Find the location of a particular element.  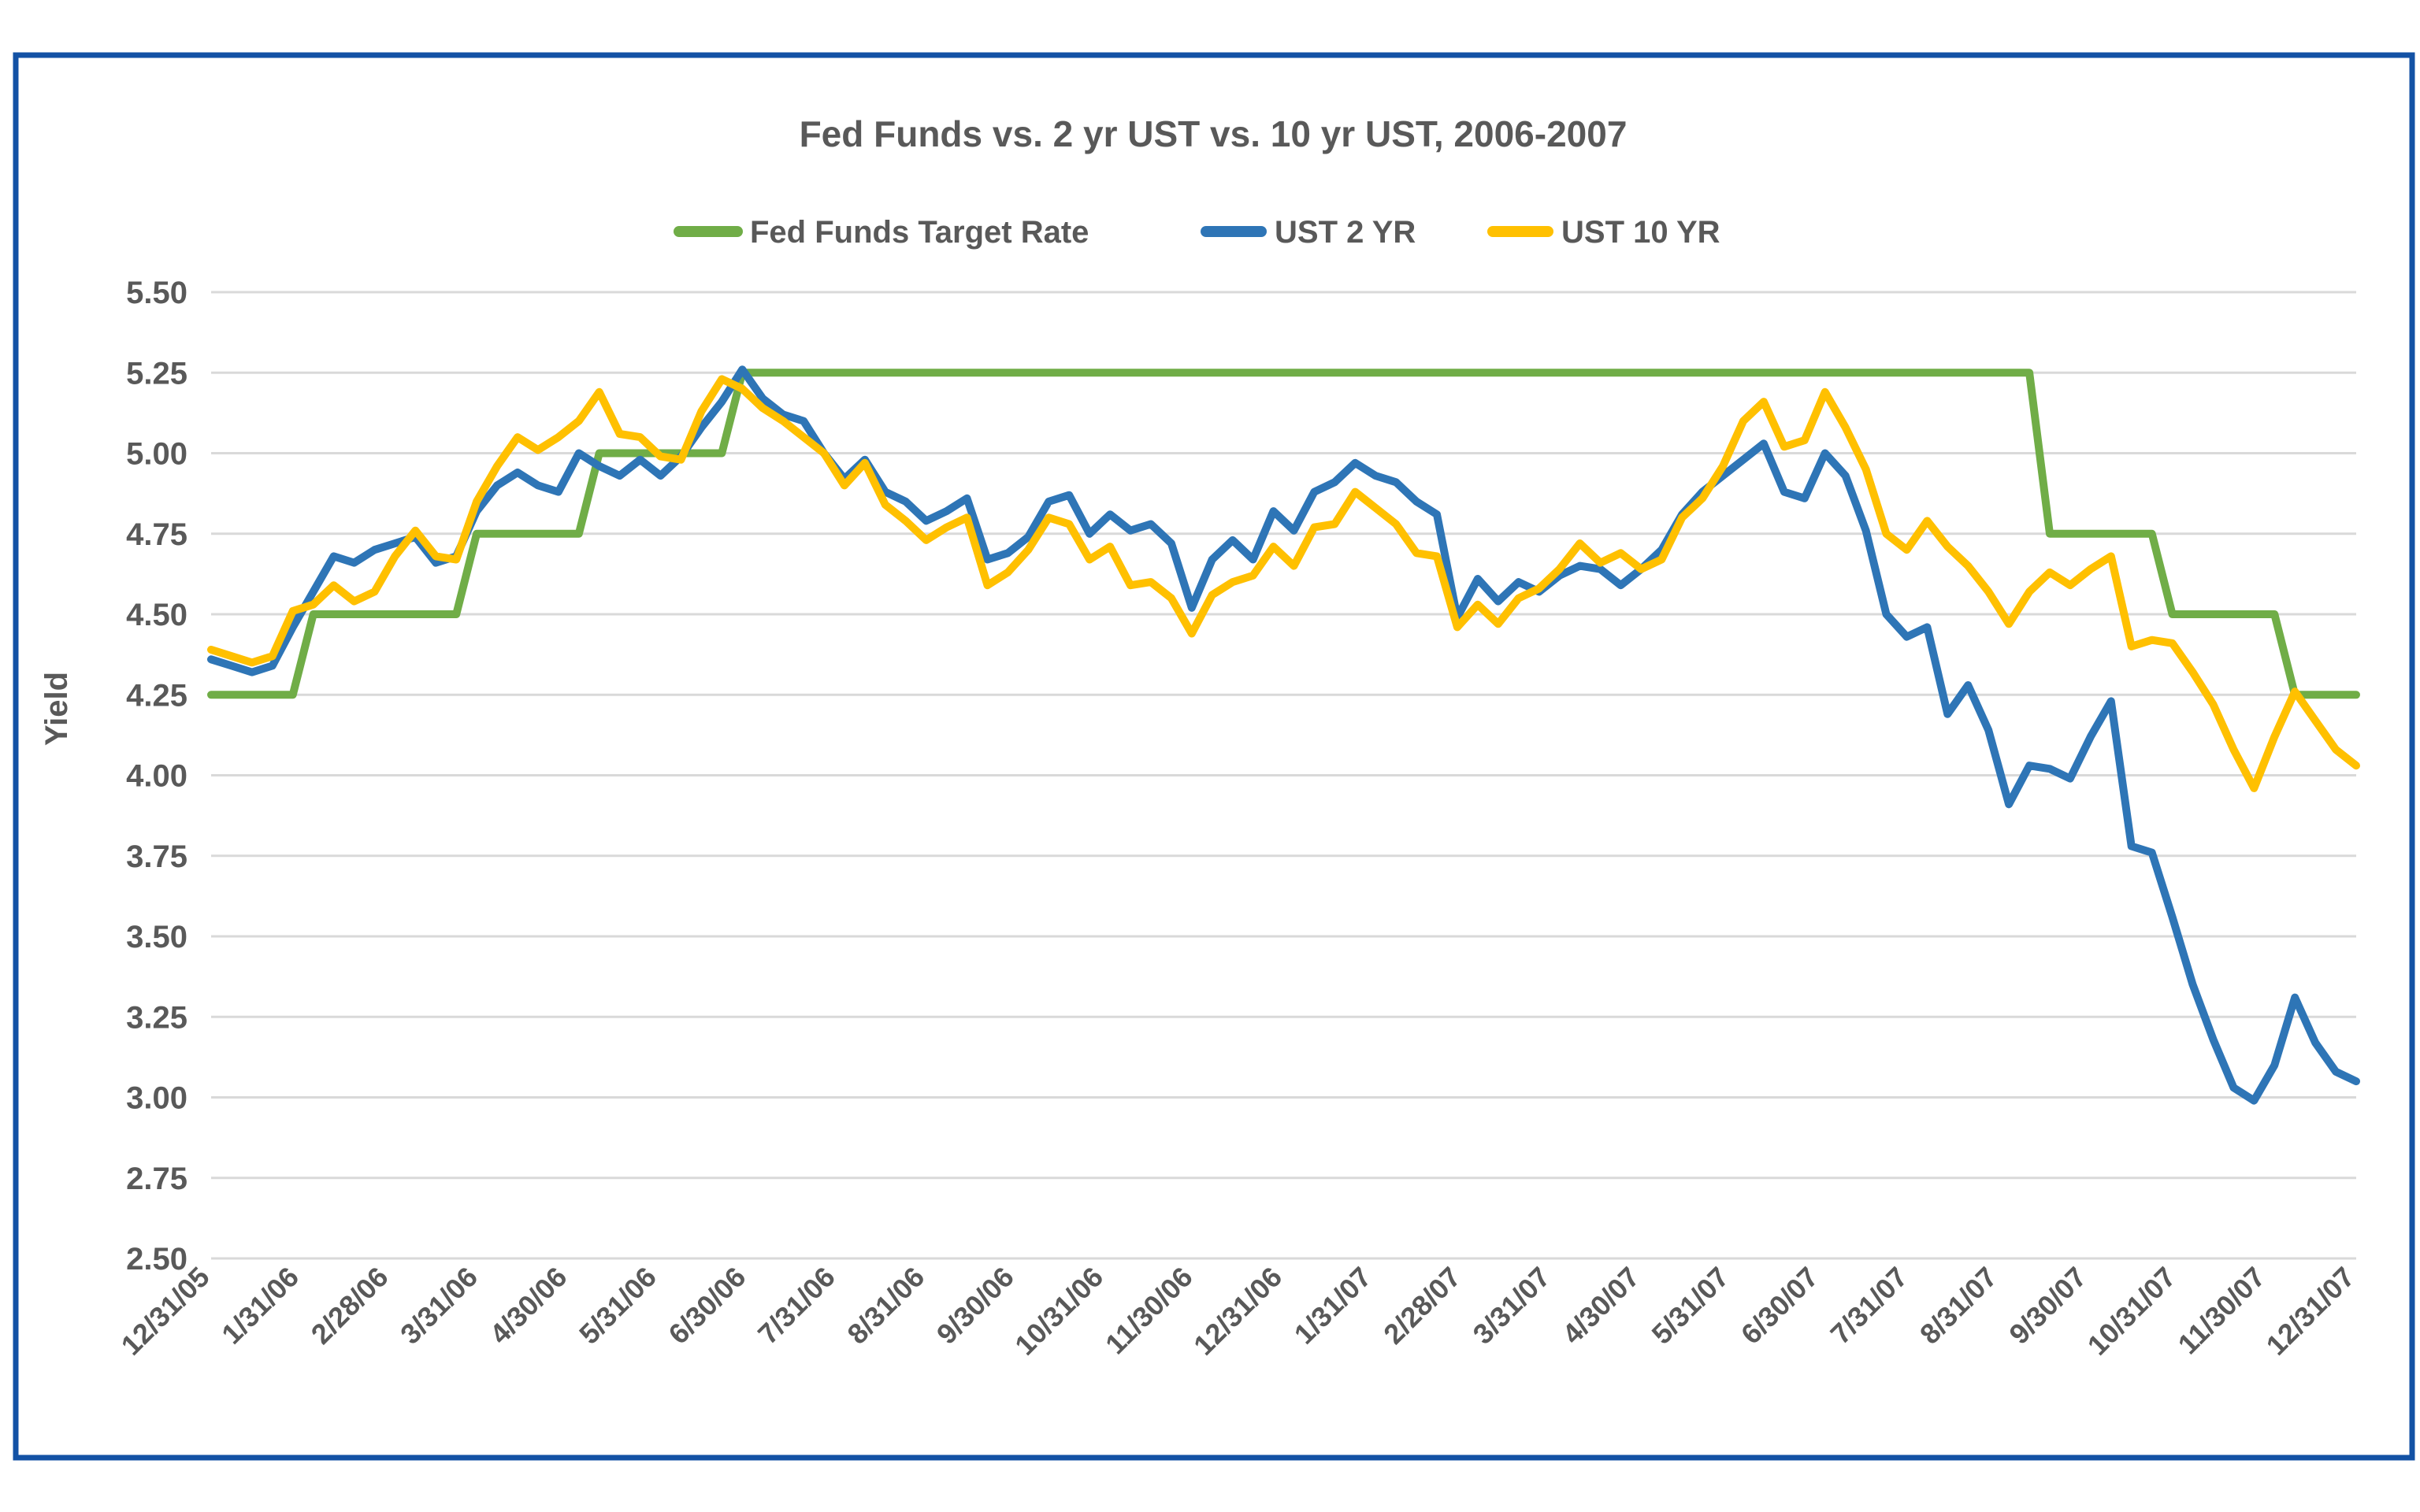

x-tick-label: 4/30/06 is located at coordinates (528, 1306).